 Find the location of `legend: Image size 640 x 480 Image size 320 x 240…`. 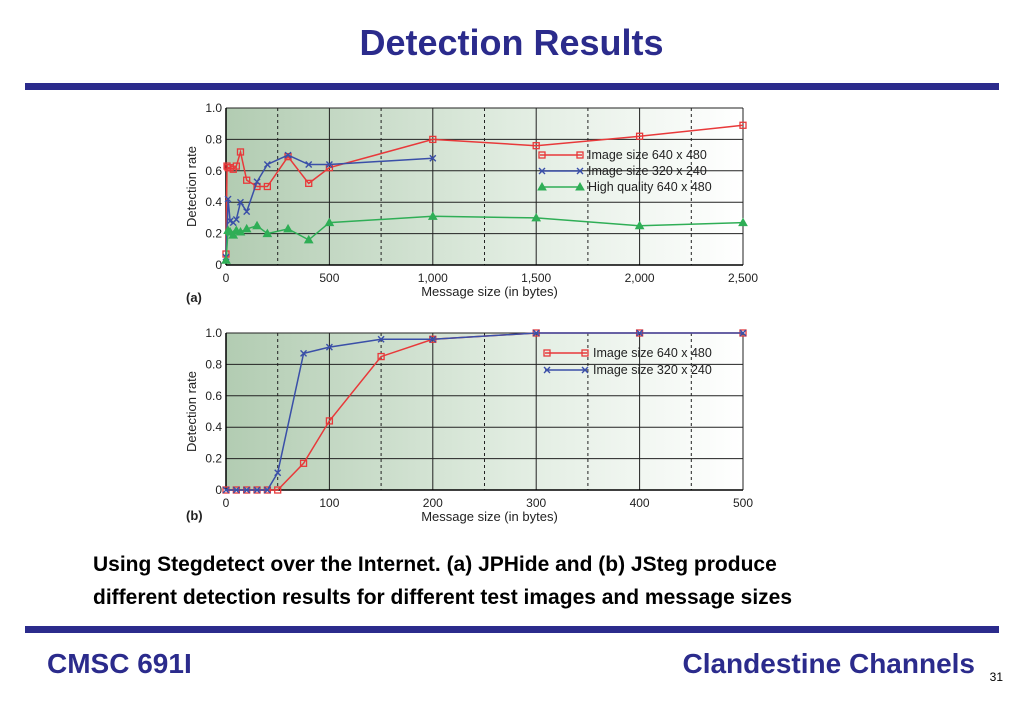

legend: Image size 640 x 480 Image size 320 x 240… is located at coordinates (624, 171).